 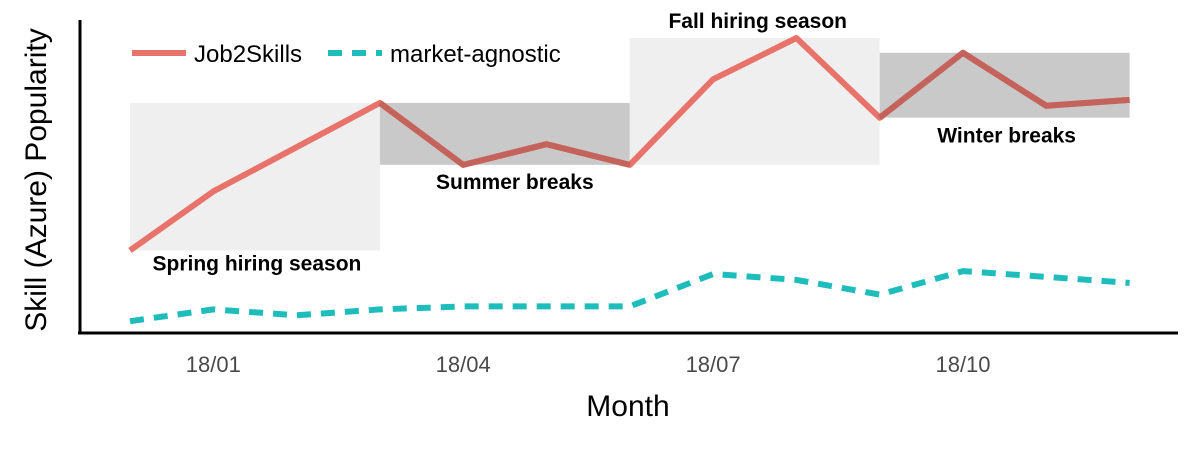 I want to click on season-label-2: Fall hiring season, so click(x=757, y=21).